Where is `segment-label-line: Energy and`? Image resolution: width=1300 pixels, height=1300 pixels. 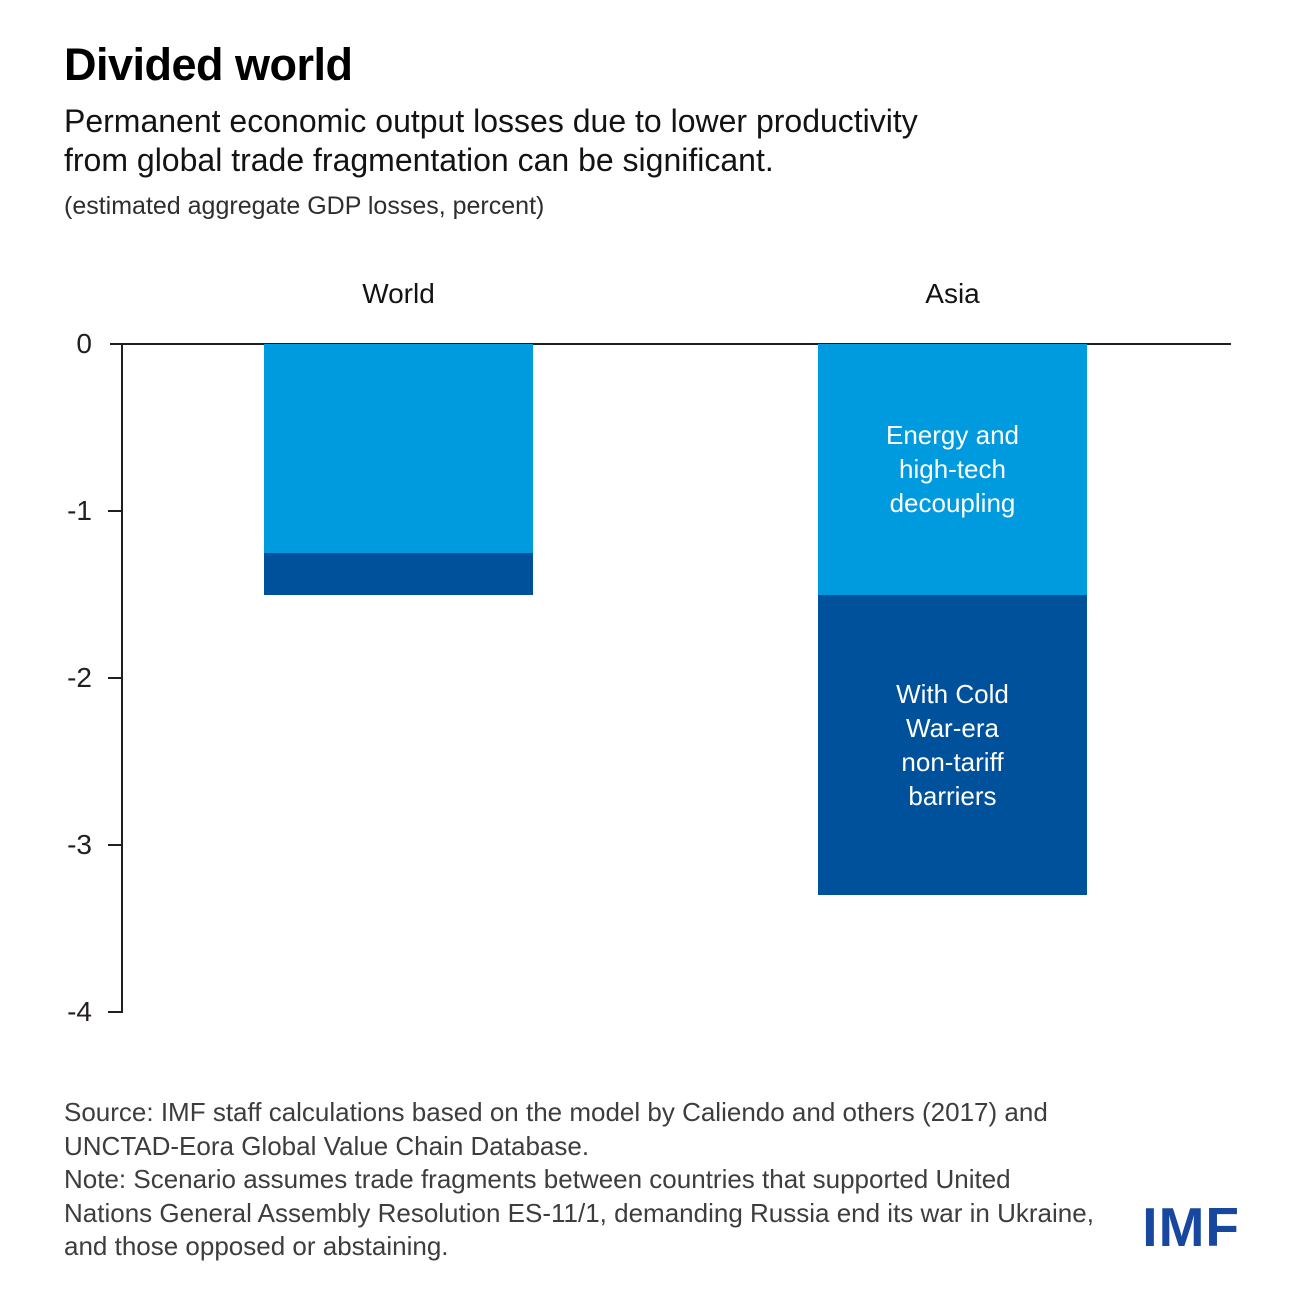
segment-label-line: Energy and is located at coordinates (952, 435).